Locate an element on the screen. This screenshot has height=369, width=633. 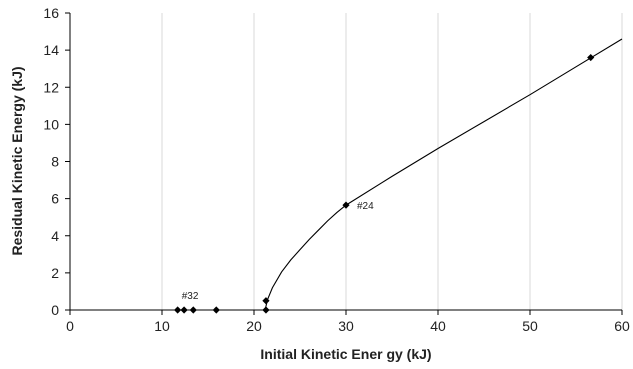
x-axis-title: Initial Kinetic Ener gy (kJ) is located at coordinates (345, 354).